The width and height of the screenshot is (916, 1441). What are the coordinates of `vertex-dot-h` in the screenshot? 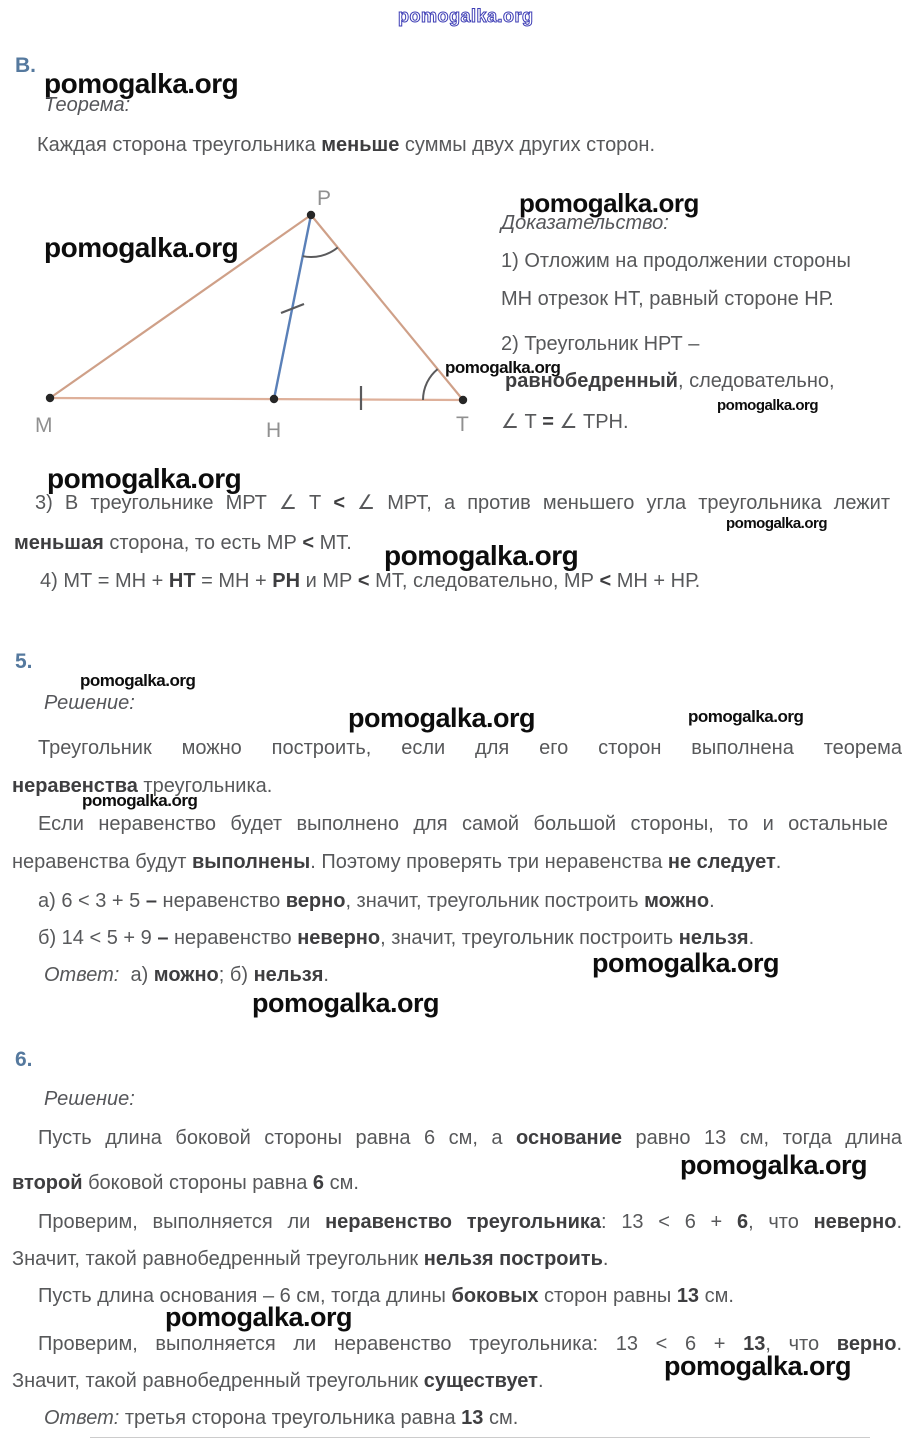 It's located at (274, 399).